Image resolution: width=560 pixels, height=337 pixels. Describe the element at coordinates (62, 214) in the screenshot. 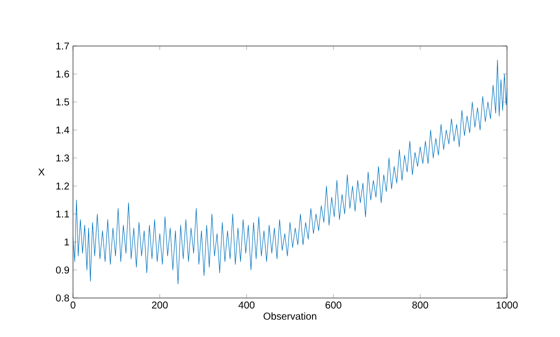

I see `y-tick-label: 1.1` at that location.